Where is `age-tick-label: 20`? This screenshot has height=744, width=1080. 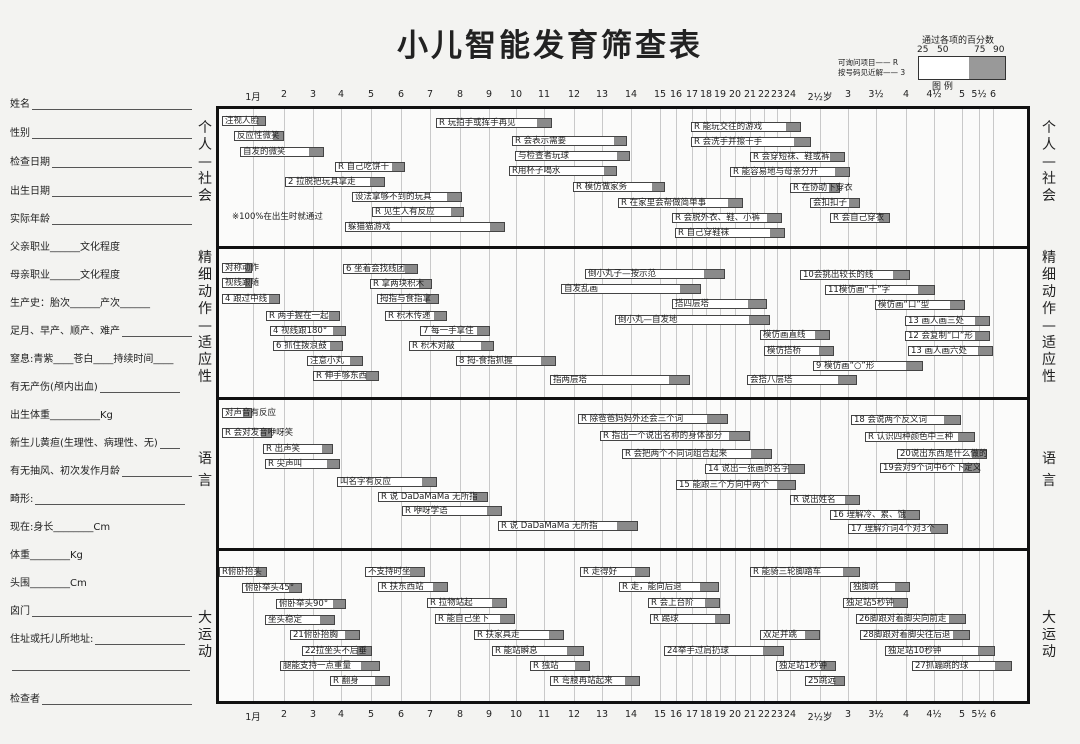
age-tick-label: 20 is located at coordinates (735, 94).